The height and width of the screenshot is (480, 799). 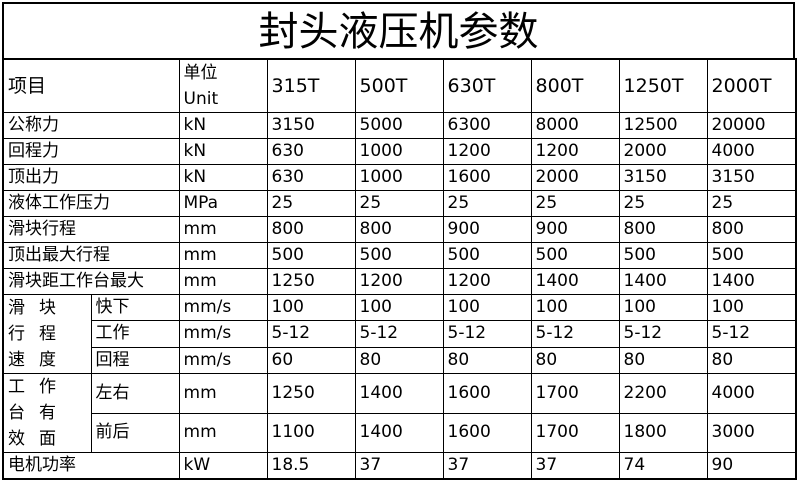 I want to click on value-cell: 2000, so click(x=663, y=151).